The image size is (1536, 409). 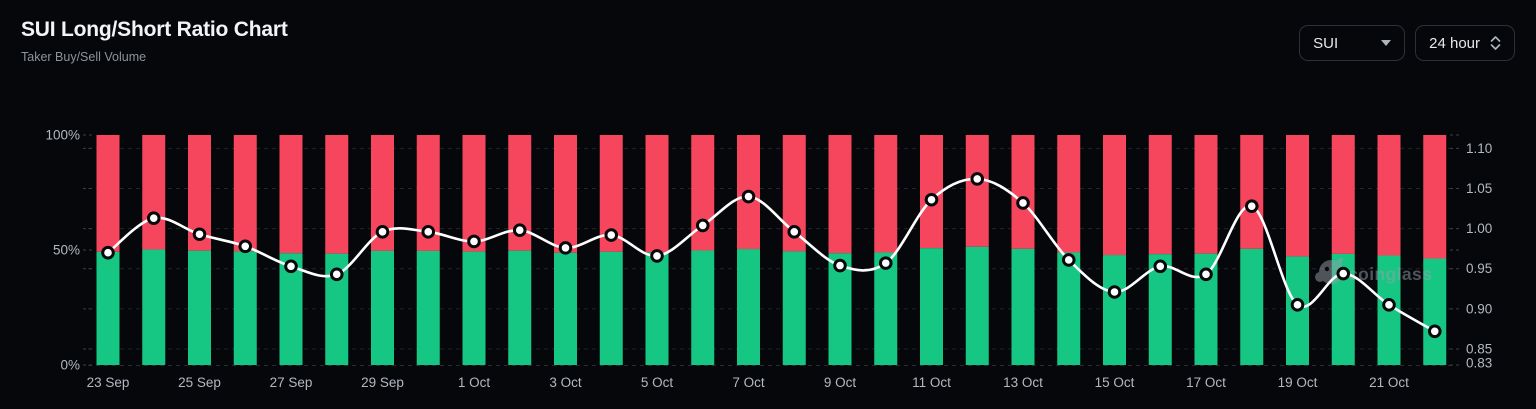 I want to click on x-axis-tick-label: 5 Oct, so click(x=657, y=382).